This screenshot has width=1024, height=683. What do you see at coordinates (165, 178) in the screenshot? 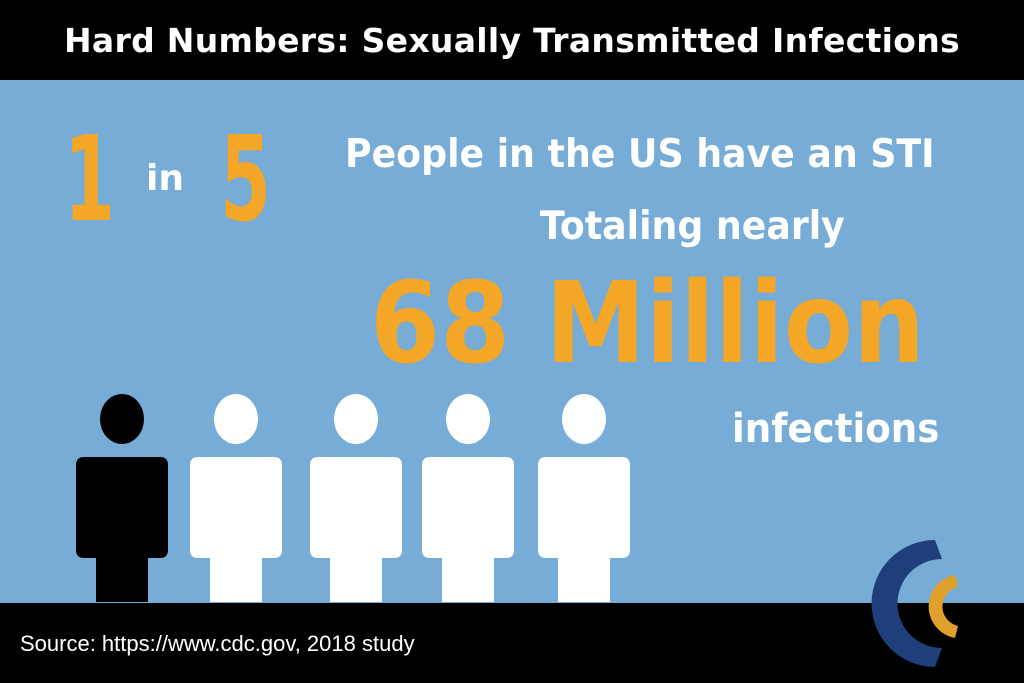
I see `ratio-connector: in` at bounding box center [165, 178].